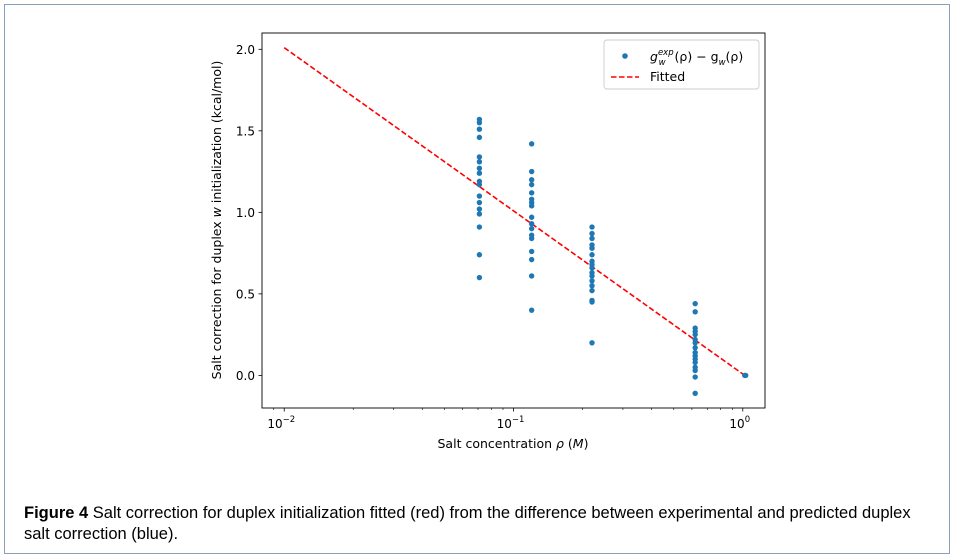 The width and height of the screenshot is (954, 558). I want to click on x-tick-label: 10⁰, so click(739, 423).